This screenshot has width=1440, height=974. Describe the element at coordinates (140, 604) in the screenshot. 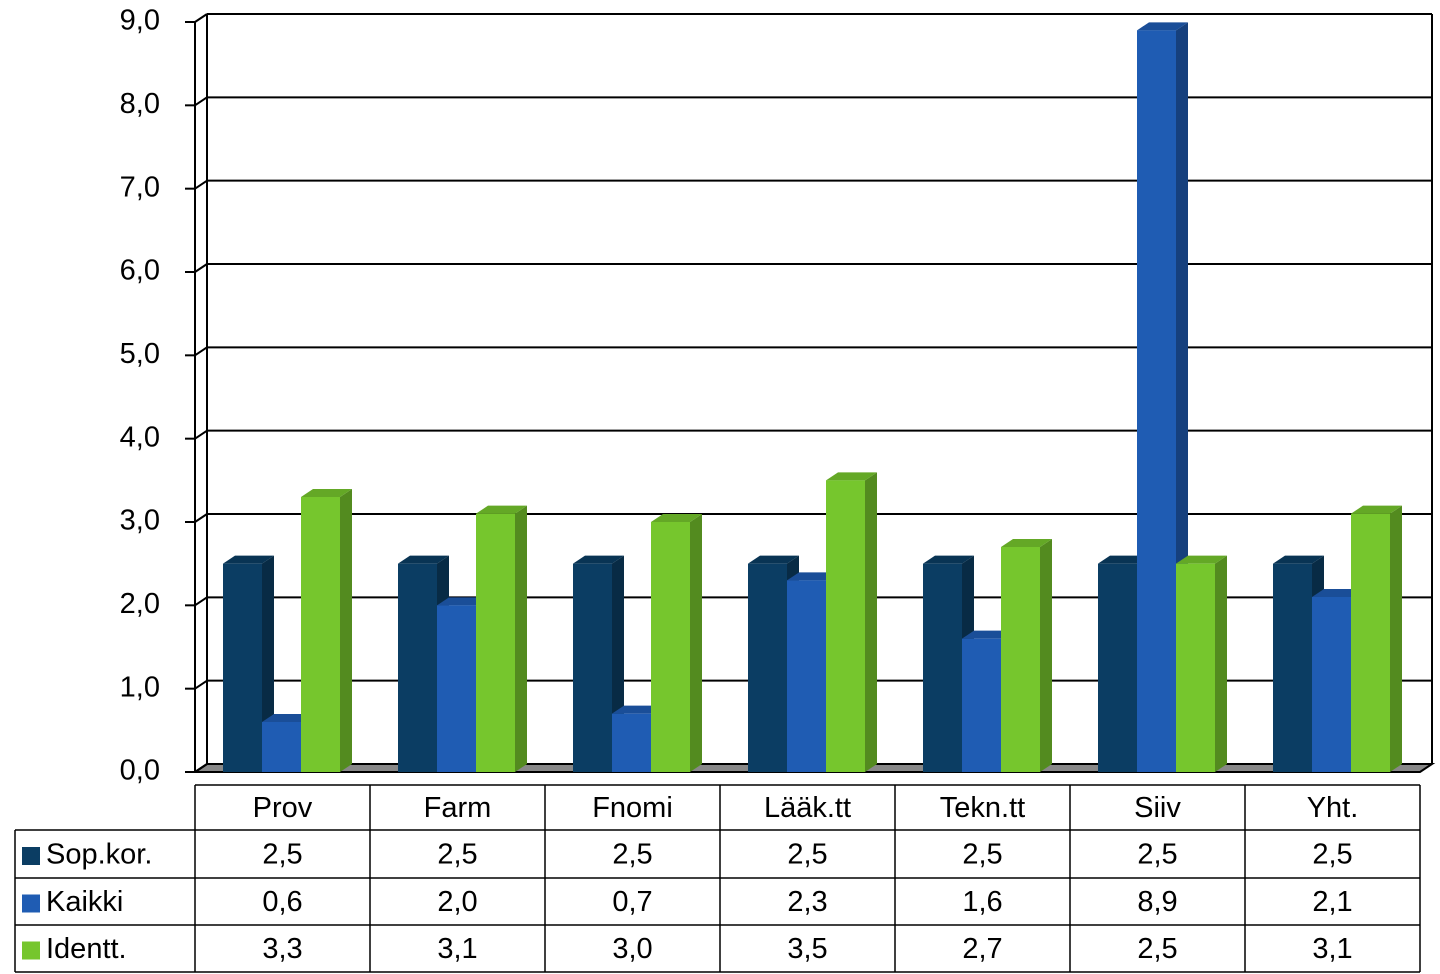

I see `y-tick-label: 2,0` at that location.